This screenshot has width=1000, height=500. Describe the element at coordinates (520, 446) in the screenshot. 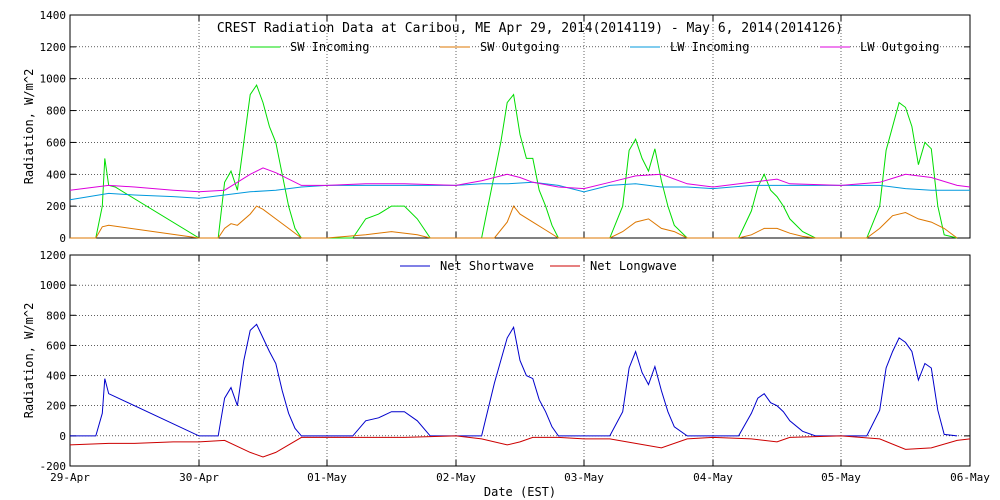

I see `series-line-net-longwave` at that location.